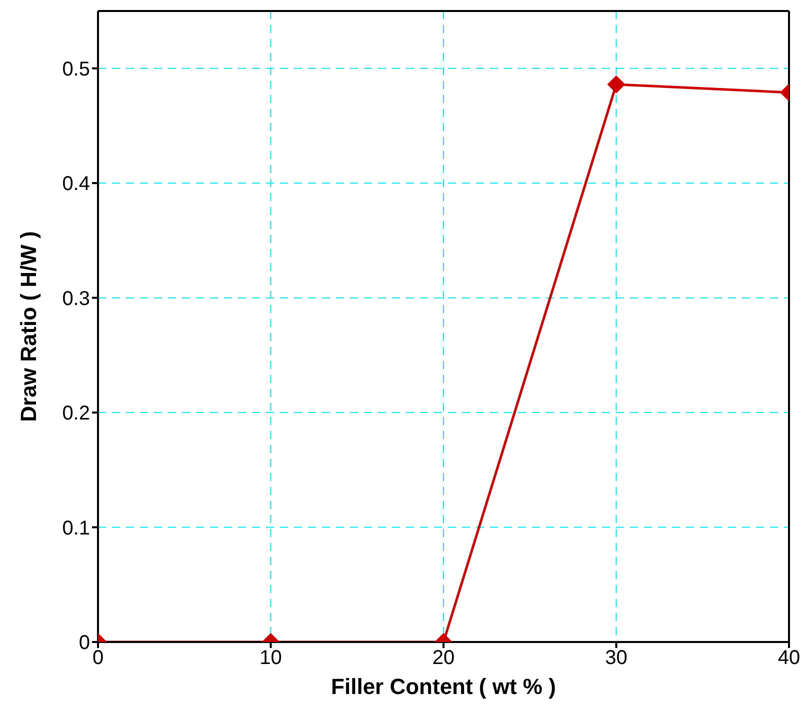 This screenshot has width=803, height=705. Describe the element at coordinates (789, 658) in the screenshot. I see `x-tick-label: 40` at that location.